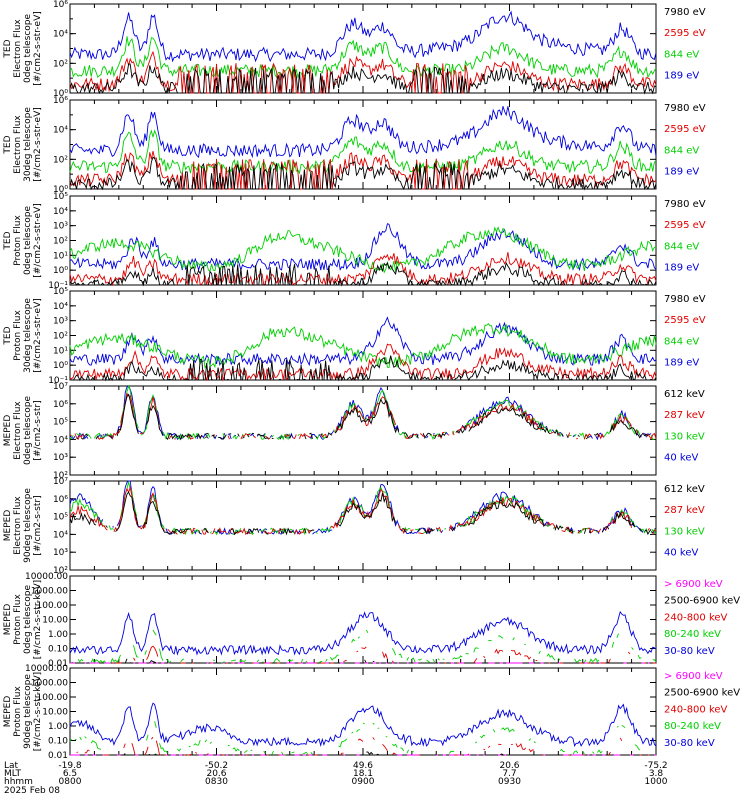 This screenshot has height=800, width=750. What do you see at coordinates (53, 606) in the screenshot?
I see `y-tick-label: 100.00` at bounding box center [53, 606].